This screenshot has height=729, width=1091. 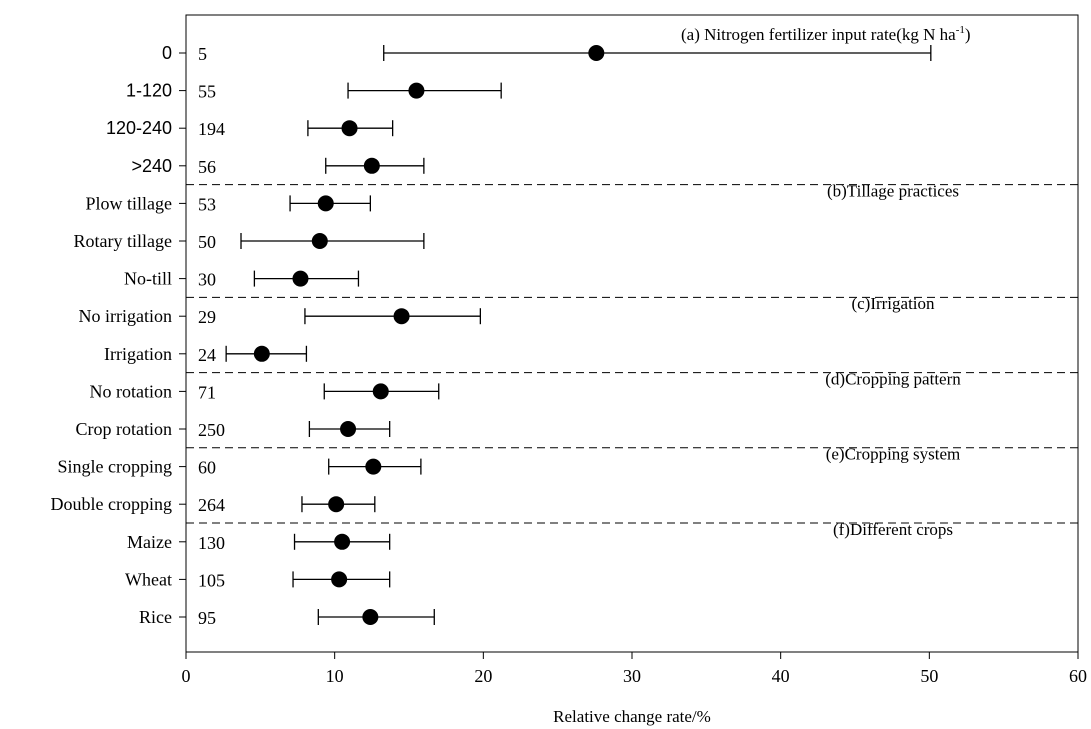 What do you see at coordinates (138, 354) in the screenshot?
I see `y-tick-label: Irrigation` at bounding box center [138, 354].